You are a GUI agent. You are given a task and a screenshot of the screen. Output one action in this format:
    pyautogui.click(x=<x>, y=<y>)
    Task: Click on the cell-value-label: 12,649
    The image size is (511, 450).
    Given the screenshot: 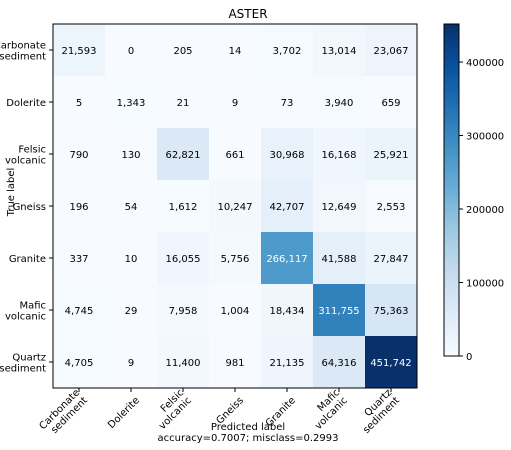 What is the action you would take?
    pyautogui.click(x=339, y=207)
    